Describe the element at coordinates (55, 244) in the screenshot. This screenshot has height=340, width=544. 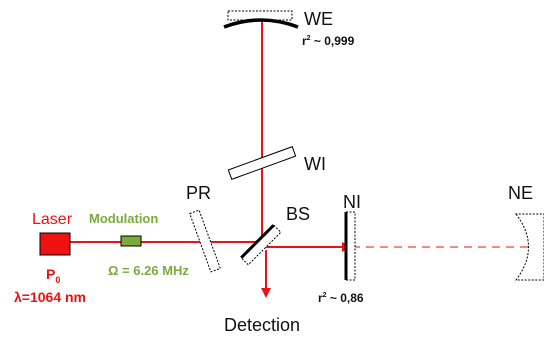
I see `laser-source` at that location.